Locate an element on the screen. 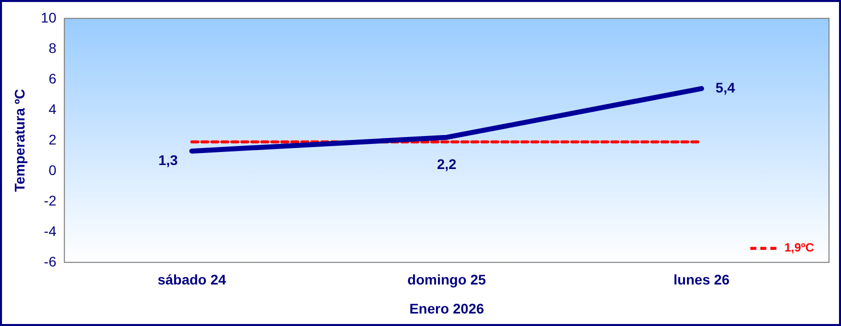 This screenshot has height=326, width=841. y-tick-label: 2 is located at coordinates (52, 139).